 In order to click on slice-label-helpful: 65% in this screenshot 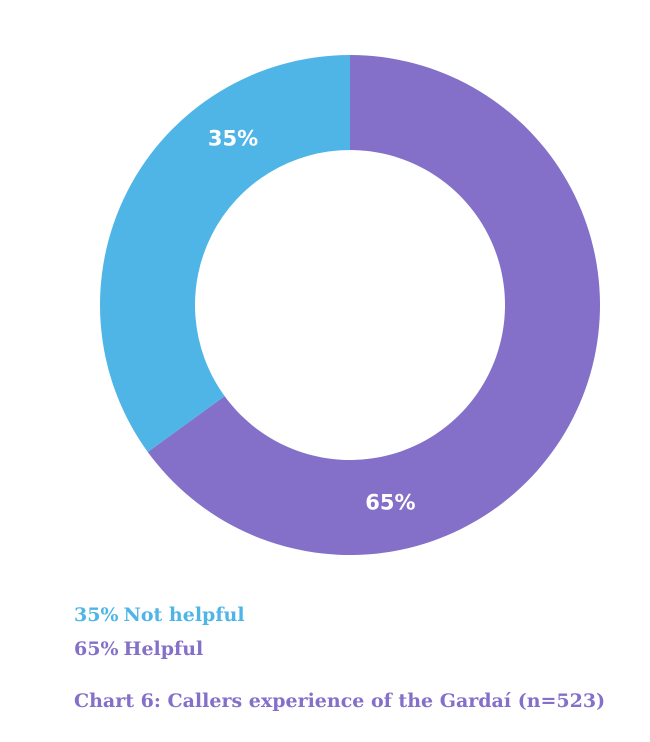, I will do `click(390, 502)`.